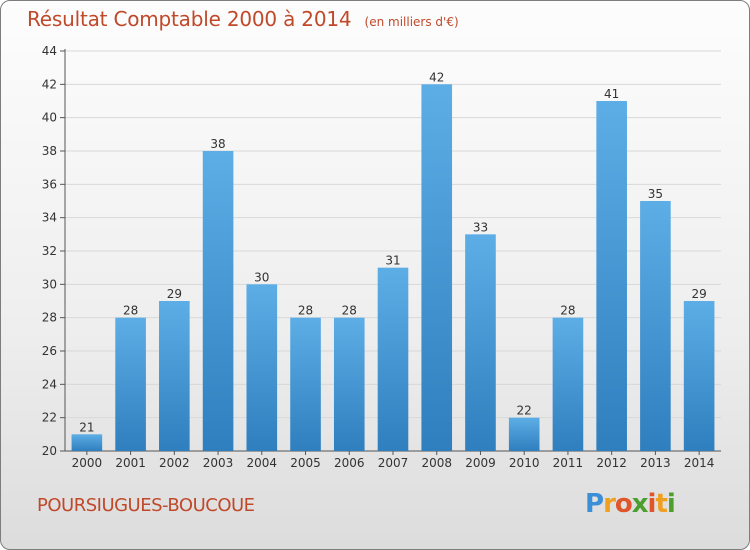 Image resolution: width=750 pixels, height=550 pixels. Describe the element at coordinates (655, 326) in the screenshot. I see `bar-2013` at that location.